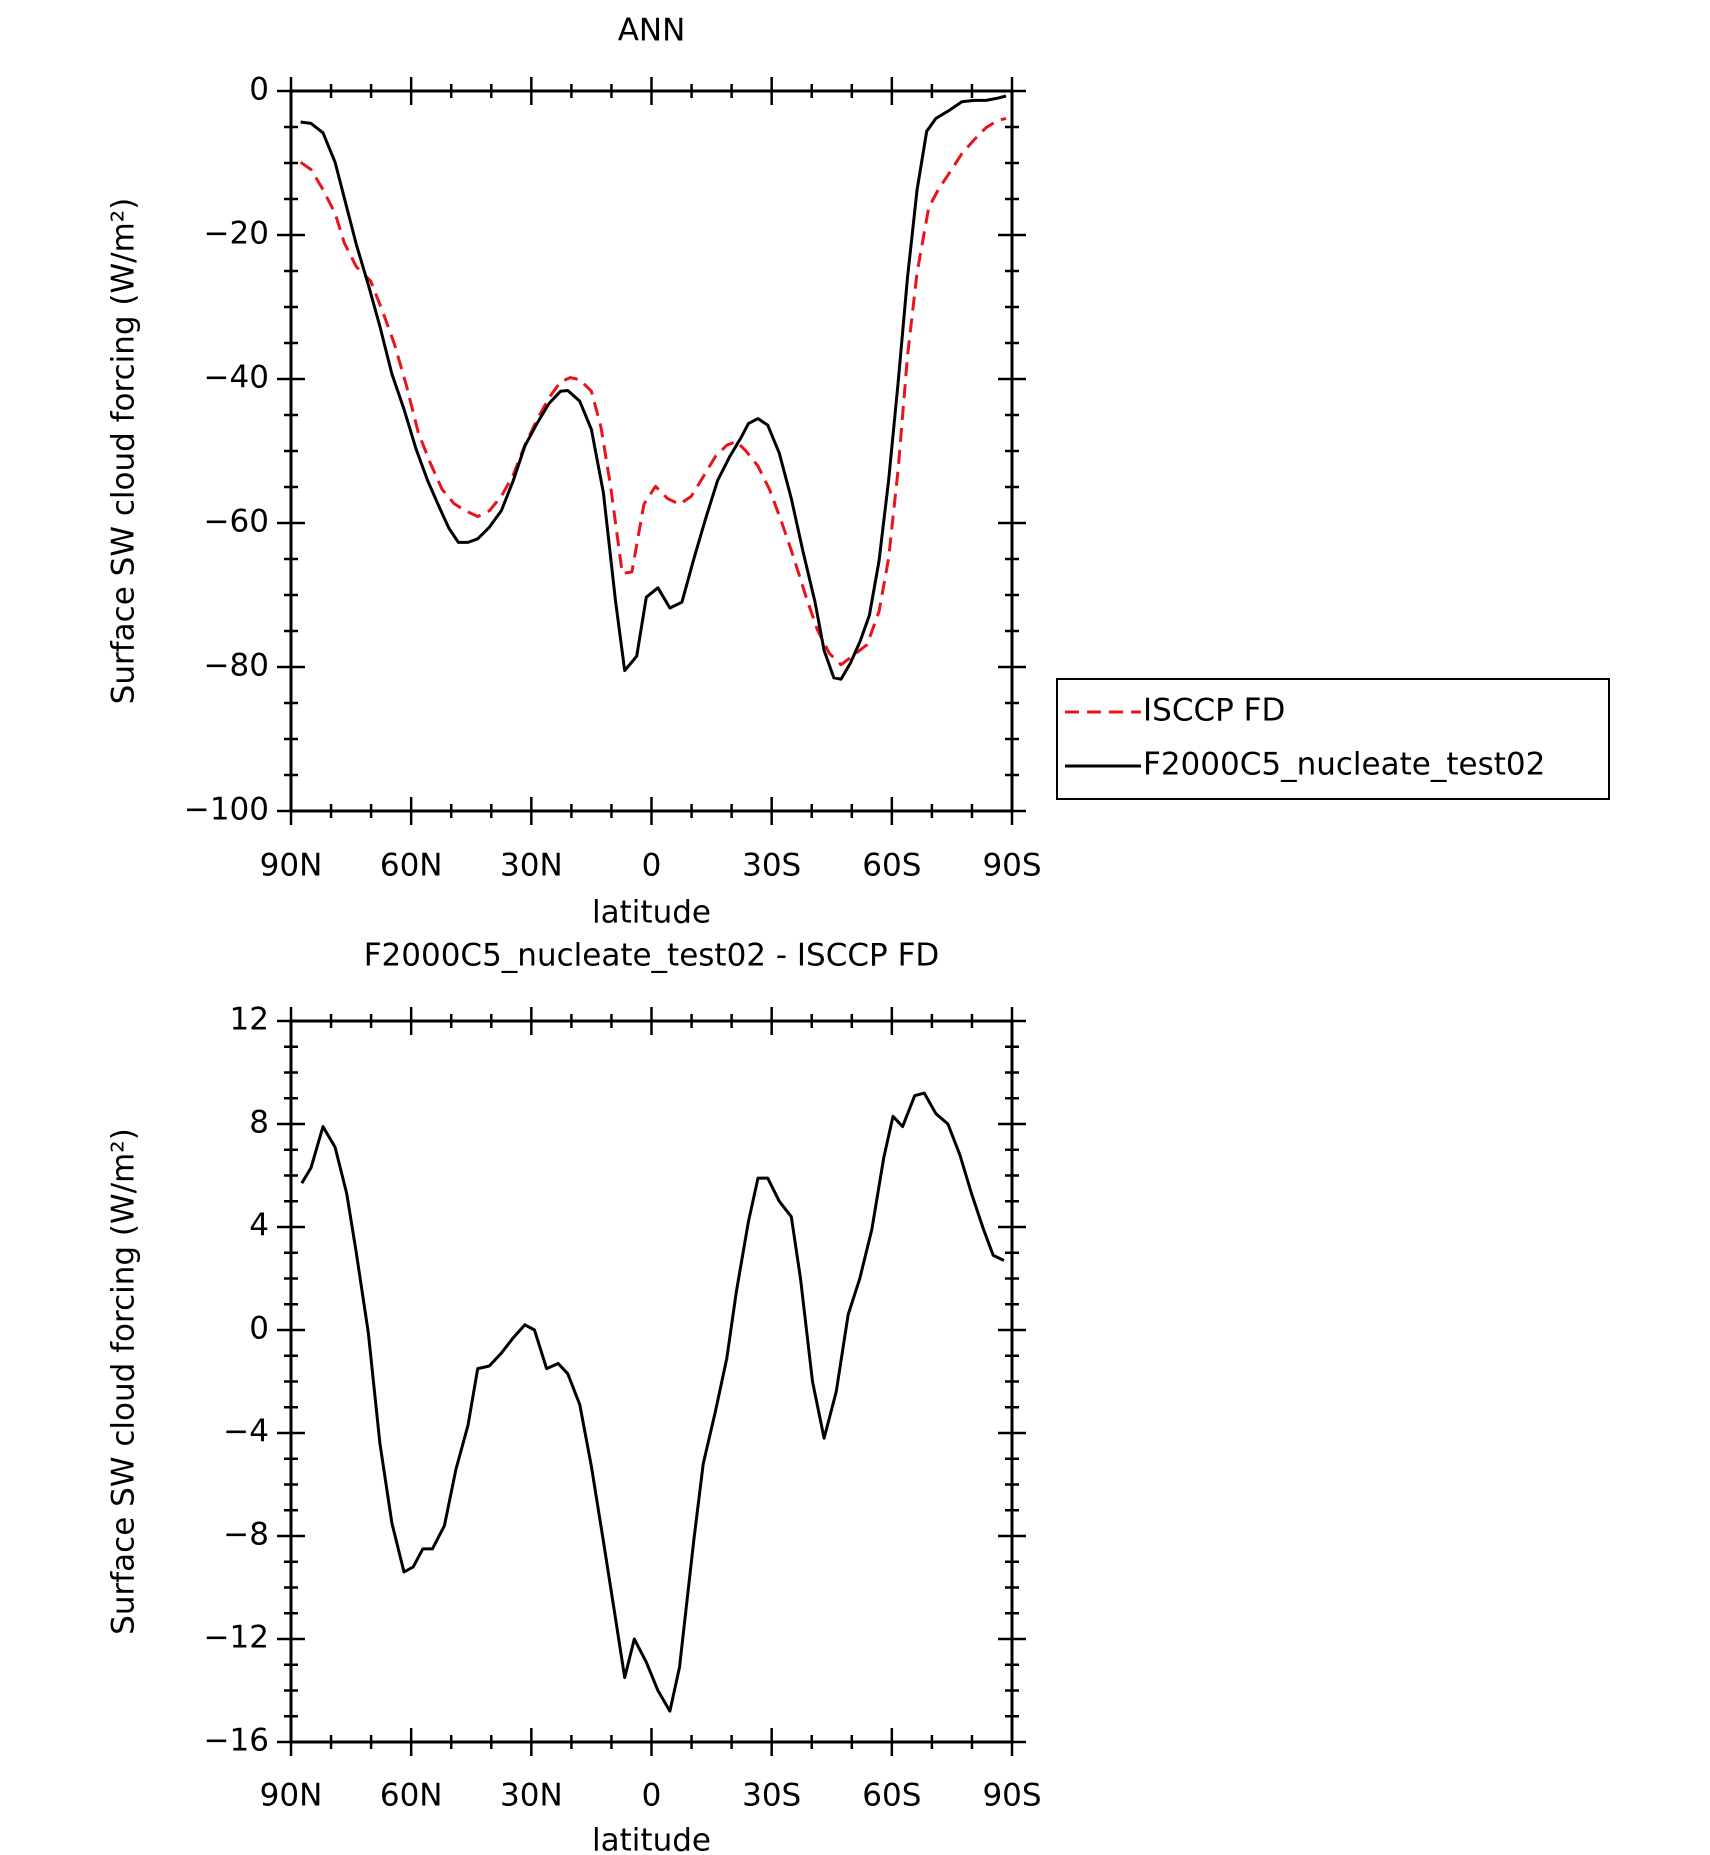  What do you see at coordinates (259, 1123) in the screenshot?
I see `y-tick-label: 8` at bounding box center [259, 1123].